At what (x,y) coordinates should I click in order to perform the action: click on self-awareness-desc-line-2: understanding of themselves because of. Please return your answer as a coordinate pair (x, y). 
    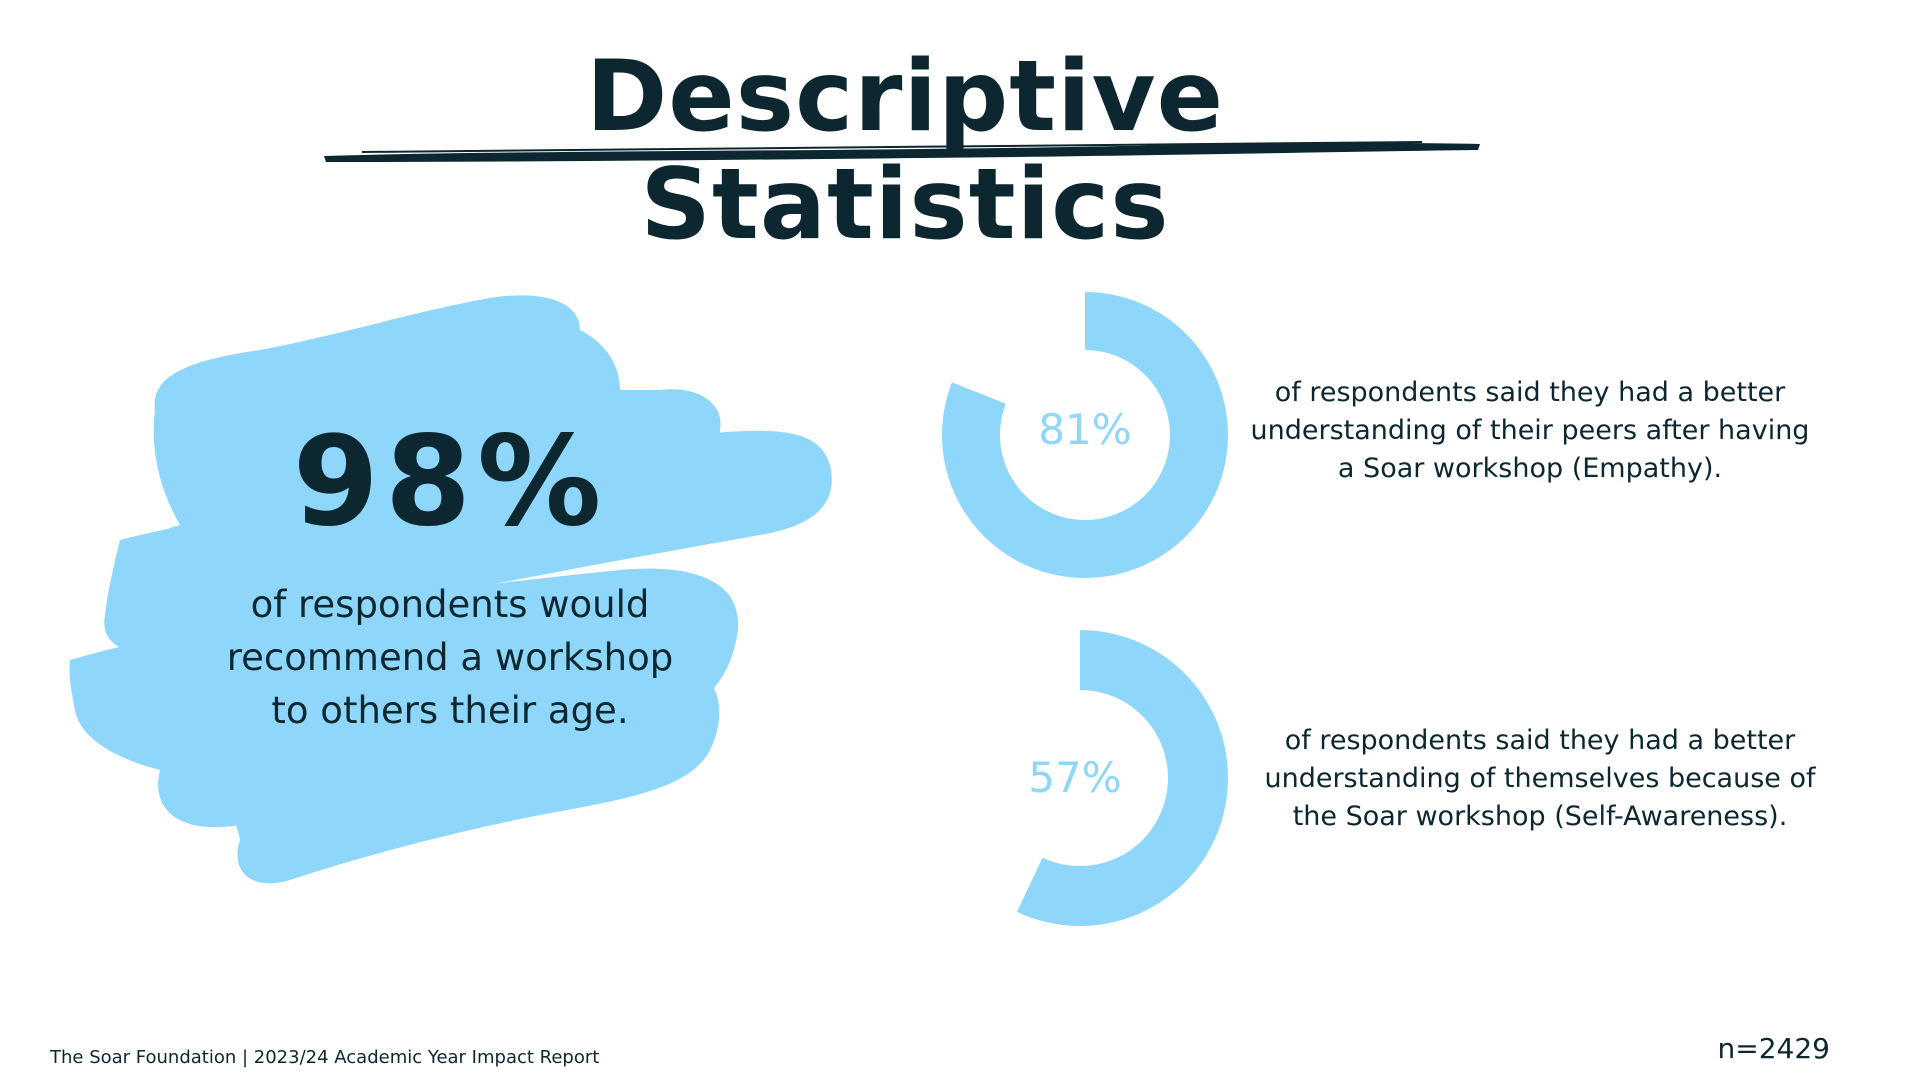
    Looking at the image, I should click on (1540, 778).